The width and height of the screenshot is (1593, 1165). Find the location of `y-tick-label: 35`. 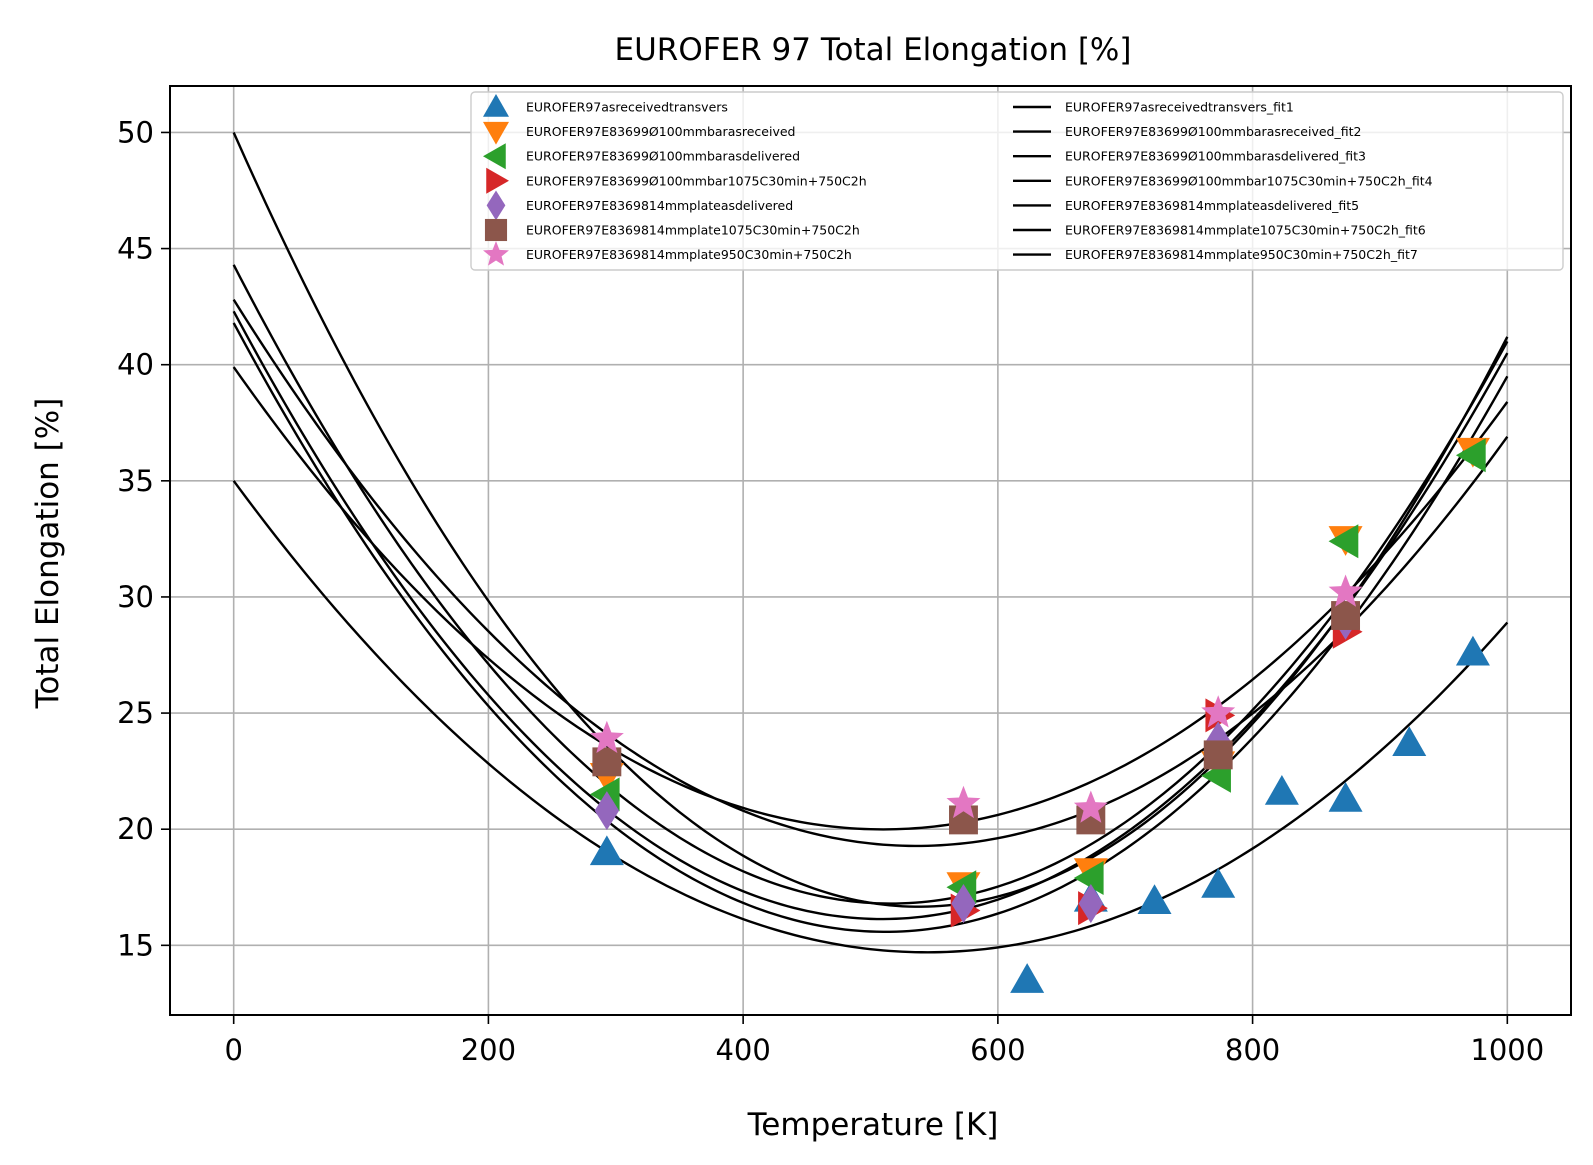

y-tick-label: 35 is located at coordinates (135, 481).